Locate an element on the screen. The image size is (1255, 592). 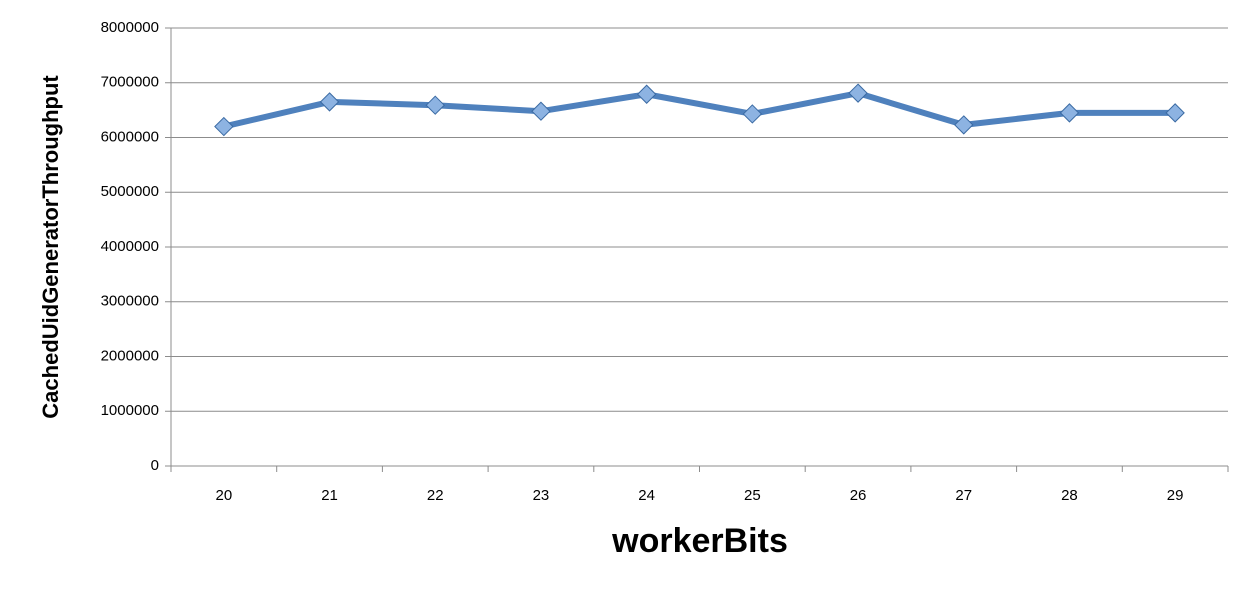
x-tick-label: 23 is located at coordinates (541, 495).